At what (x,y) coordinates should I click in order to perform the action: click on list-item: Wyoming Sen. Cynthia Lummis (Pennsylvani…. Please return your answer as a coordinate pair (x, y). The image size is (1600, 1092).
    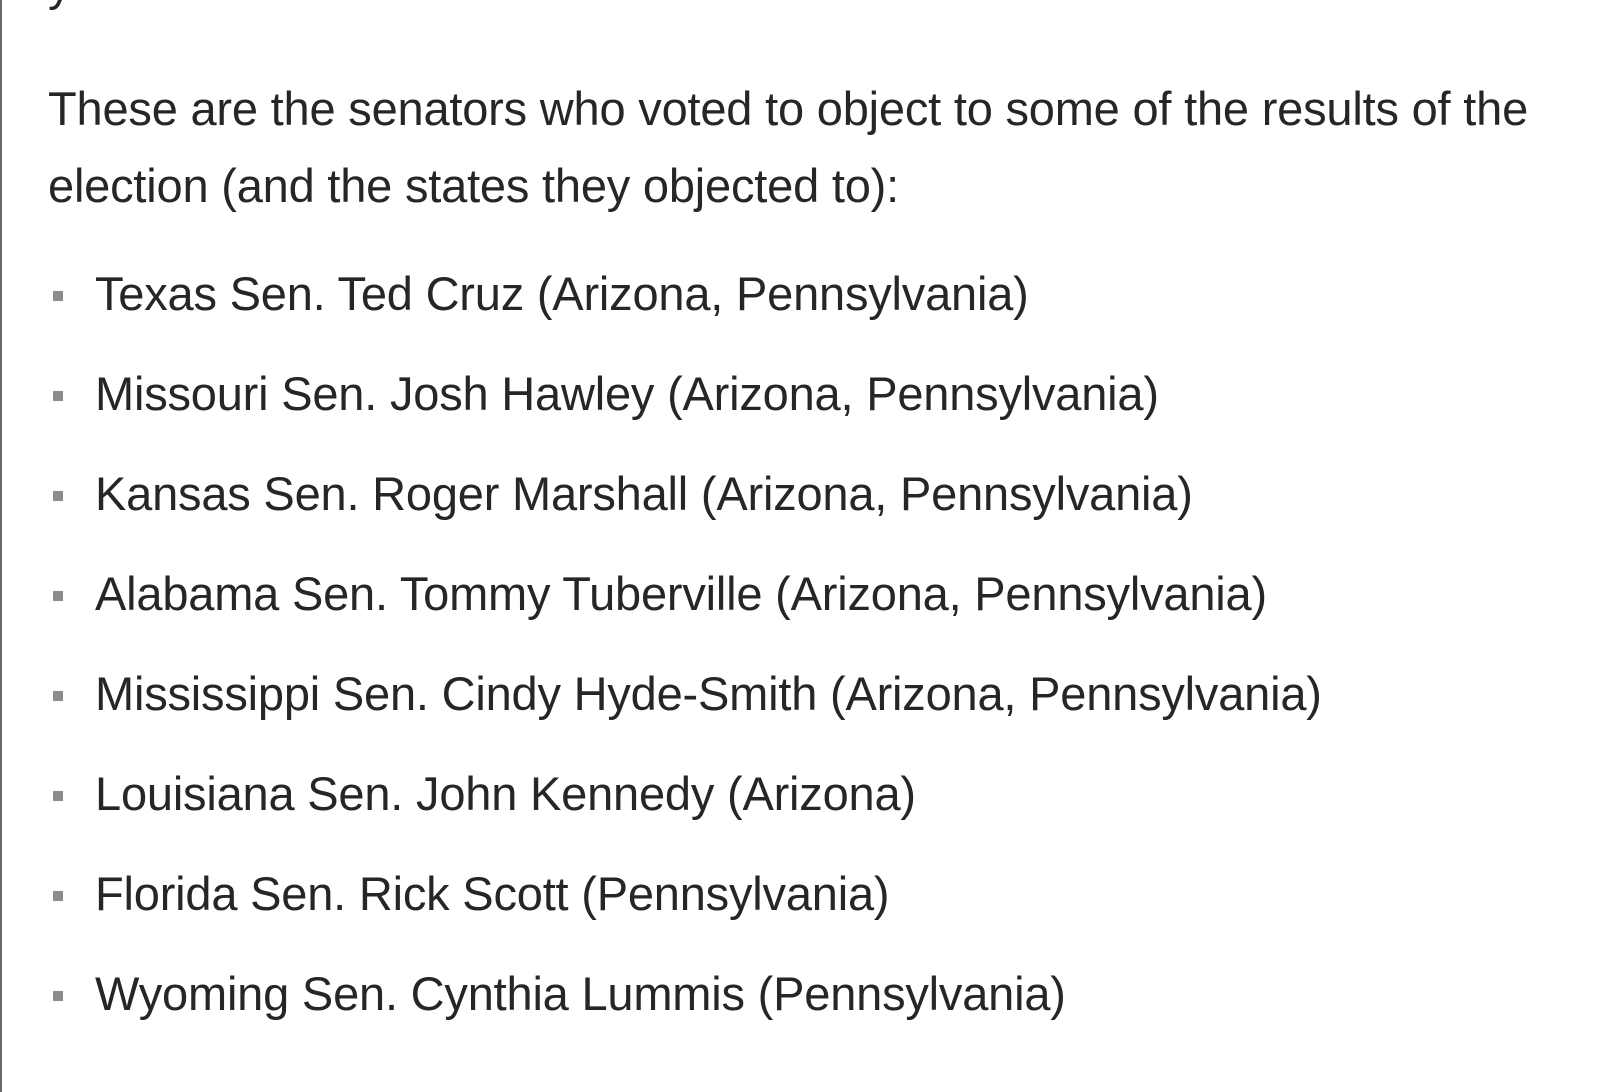
    Looking at the image, I should click on (808, 1007).